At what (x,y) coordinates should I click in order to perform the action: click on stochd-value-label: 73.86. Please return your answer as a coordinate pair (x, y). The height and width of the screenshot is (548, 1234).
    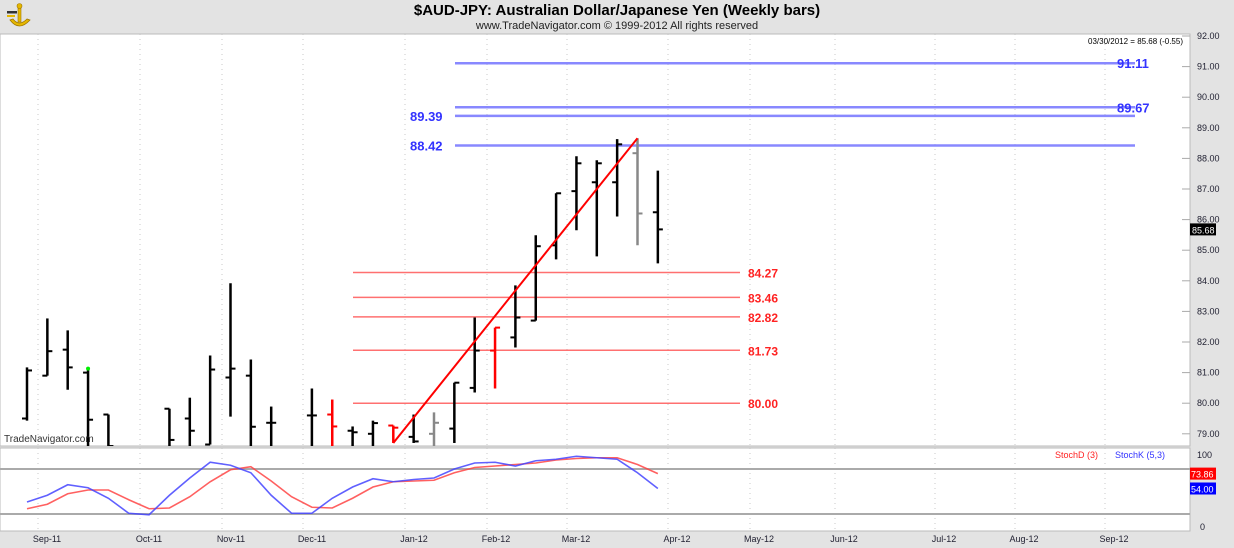
    Looking at the image, I should click on (1202, 475).